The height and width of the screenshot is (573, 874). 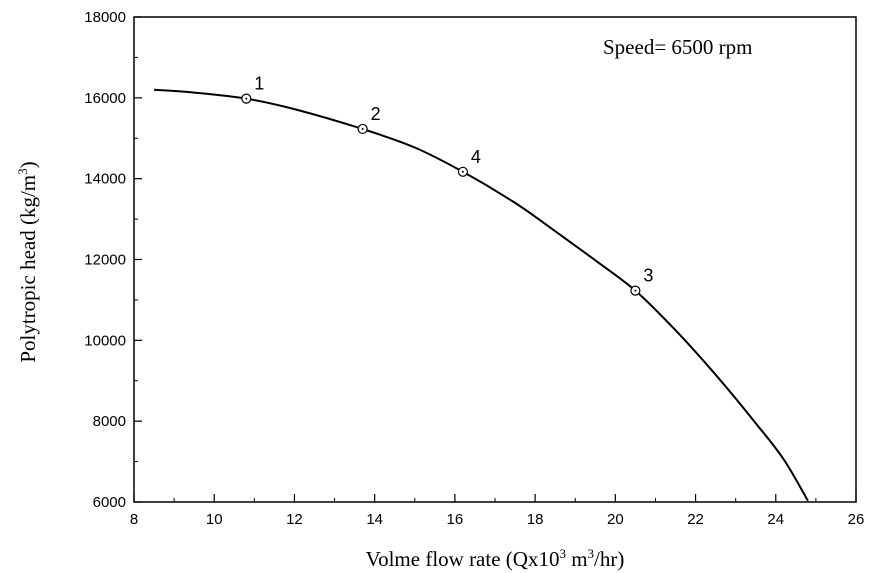 I want to click on y-axis-title-main: Polytropic head (kg/m, so click(x=28, y=269).